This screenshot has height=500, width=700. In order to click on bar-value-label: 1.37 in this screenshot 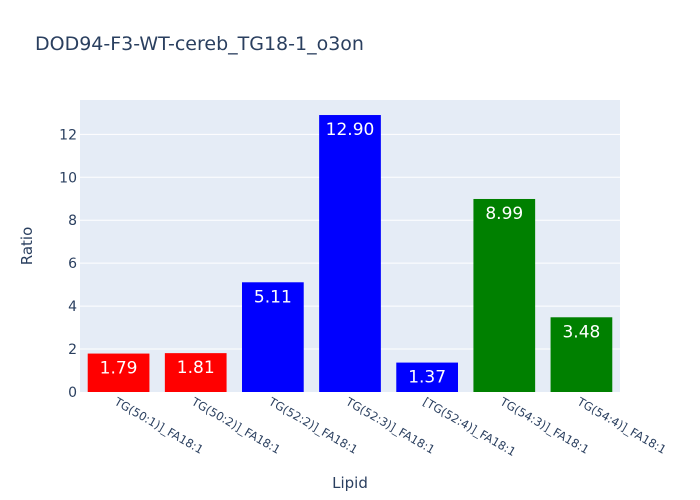, I will do `click(427, 378)`.